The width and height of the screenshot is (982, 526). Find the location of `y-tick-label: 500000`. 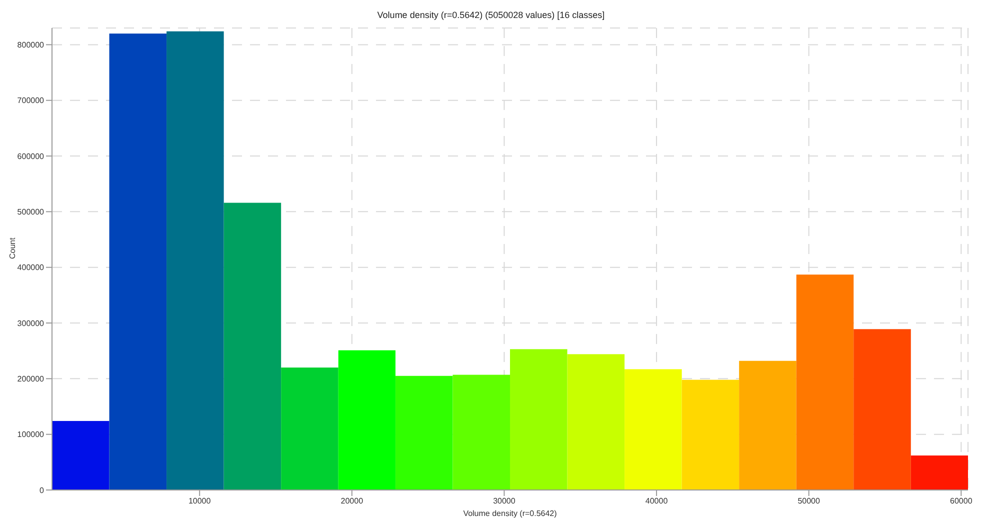

y-tick-label: 500000 is located at coordinates (31, 212).